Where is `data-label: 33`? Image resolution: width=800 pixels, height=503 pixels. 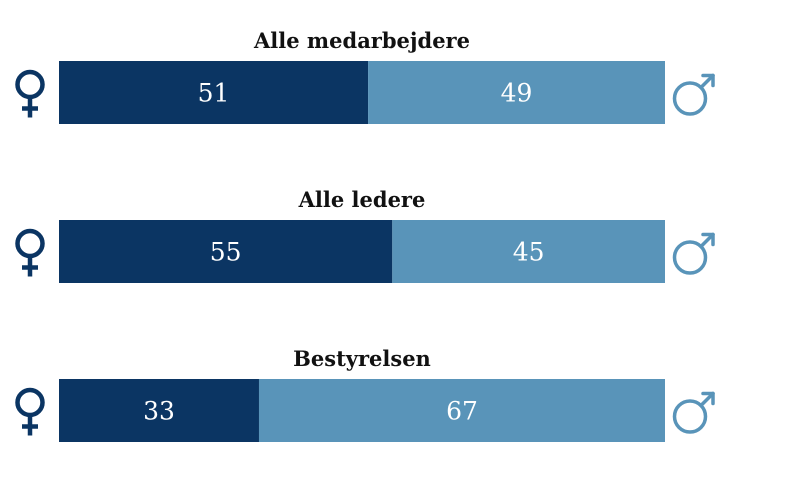 data-label: 33 is located at coordinates (159, 411).